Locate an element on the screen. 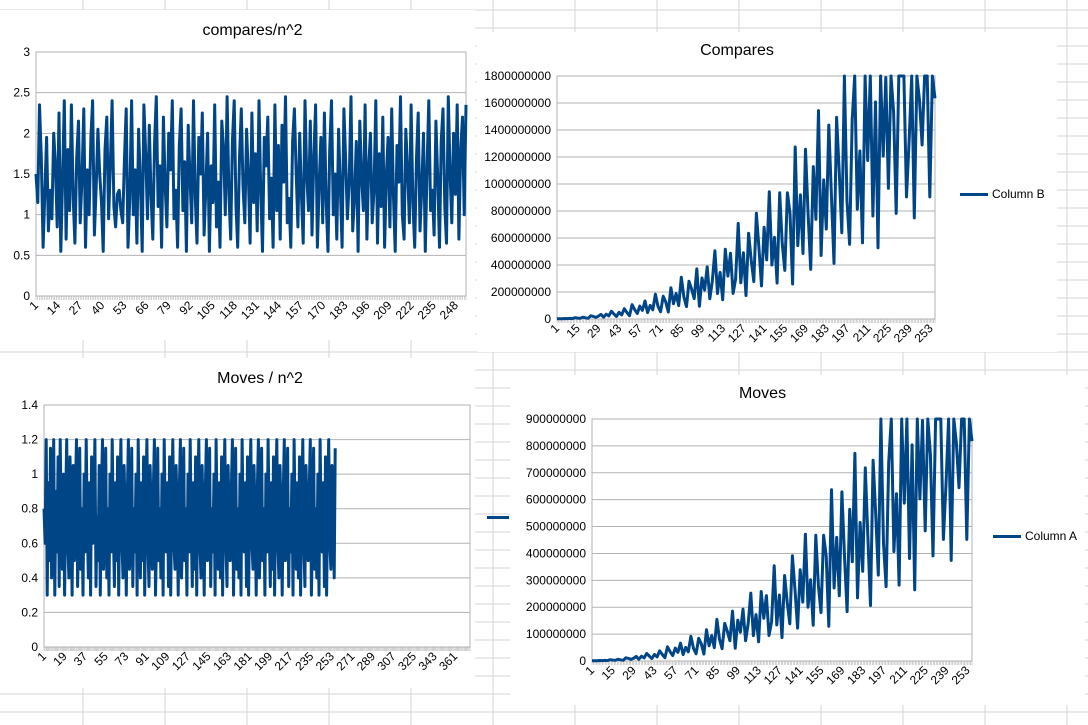 The height and width of the screenshot is (725, 1088). x-tick-label: 66 is located at coordinates (142, 308).